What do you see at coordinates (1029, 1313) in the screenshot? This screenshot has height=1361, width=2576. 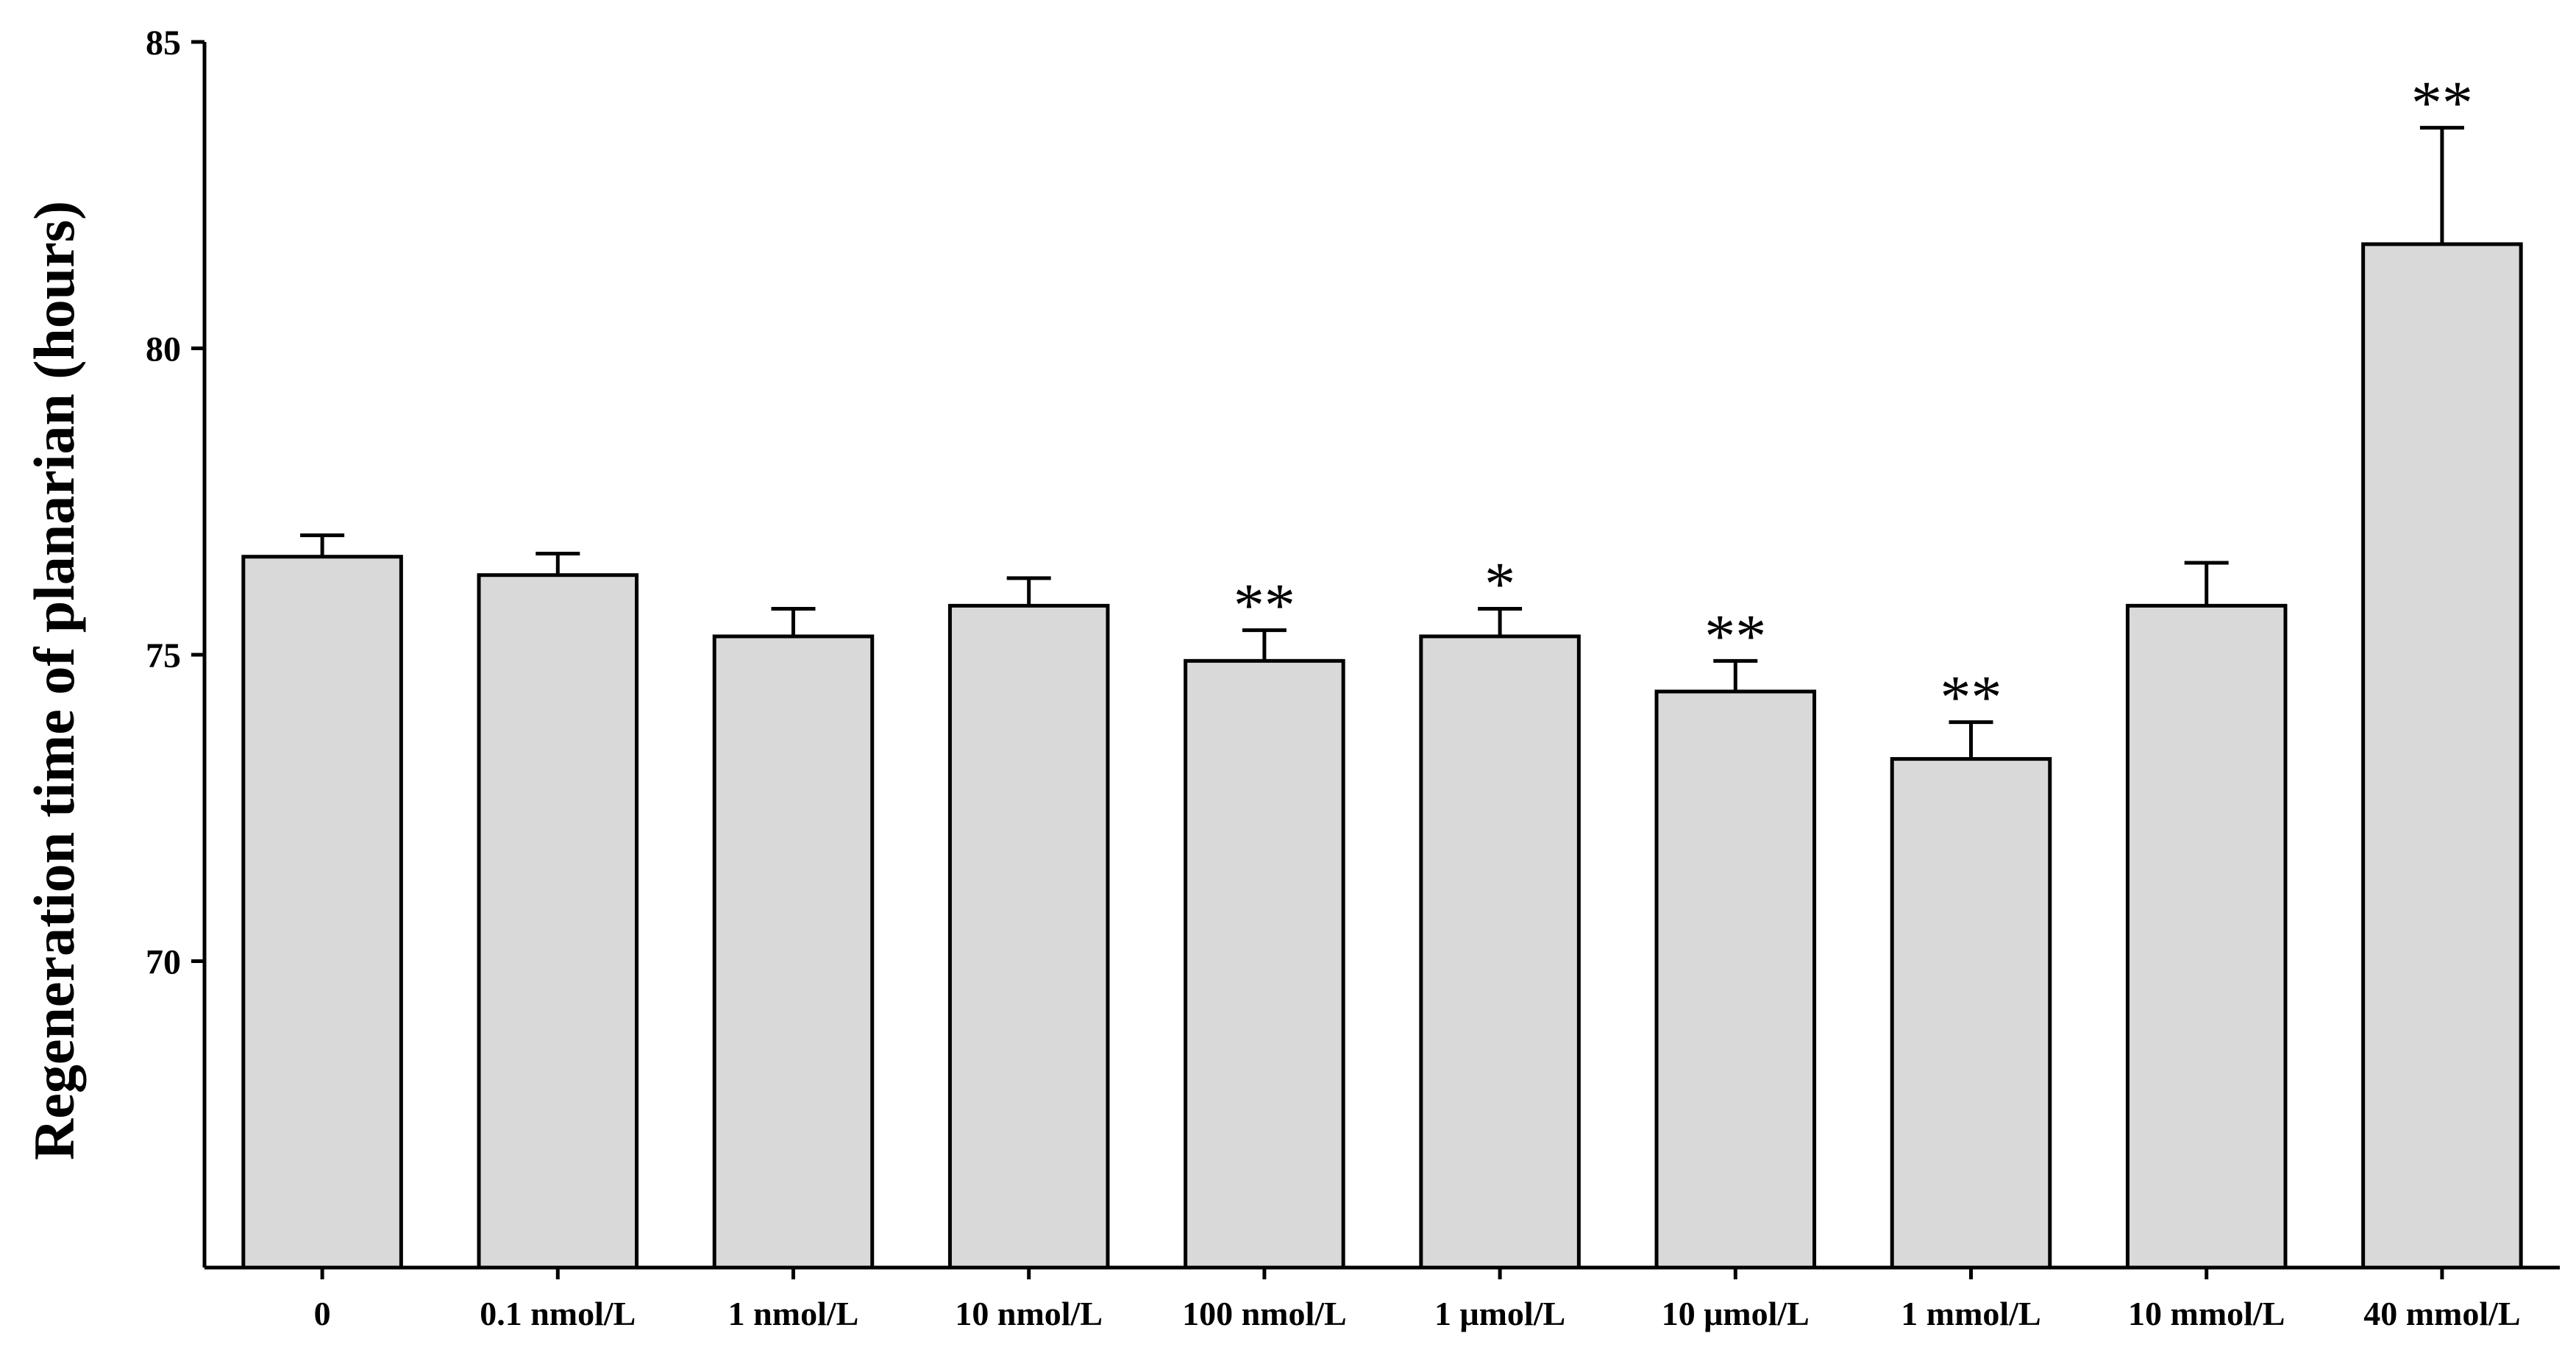 I see `x-tick-label: 10 nmol/L` at bounding box center [1029, 1313].